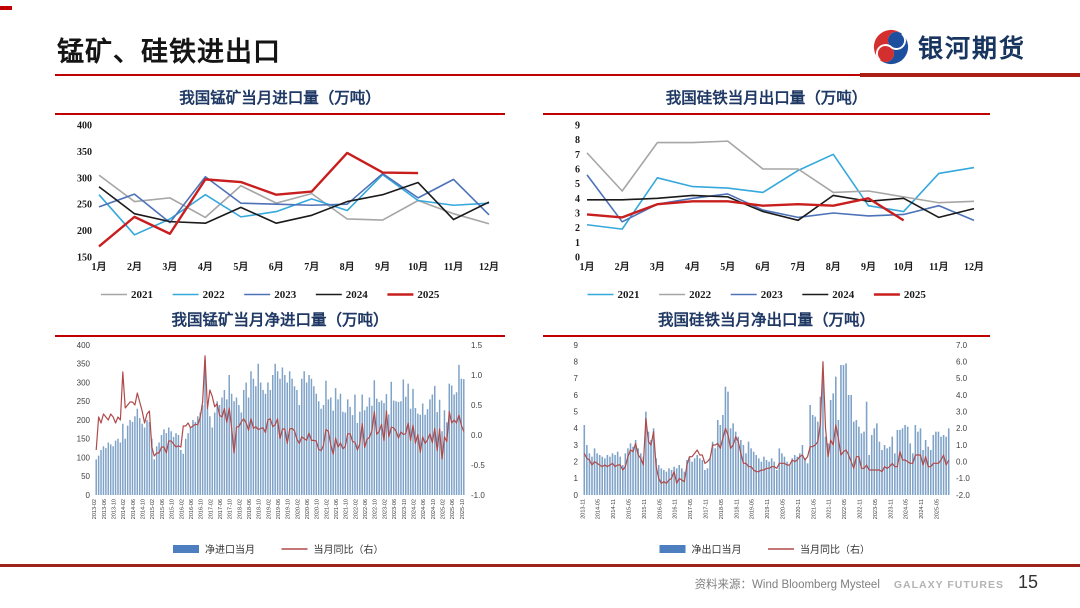 The height and width of the screenshot is (608, 1080). What do you see at coordinates (457, 75) in the screenshot?
I see `header-divider` at bounding box center [457, 75].